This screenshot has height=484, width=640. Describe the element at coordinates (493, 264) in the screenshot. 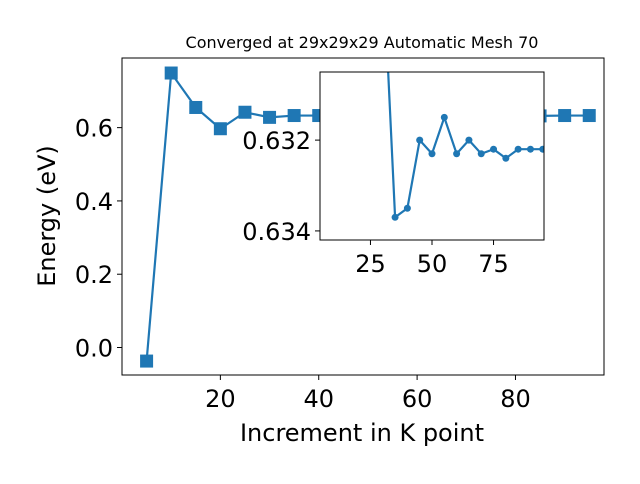

I see `inset-x-tick-label: 75` at that location.